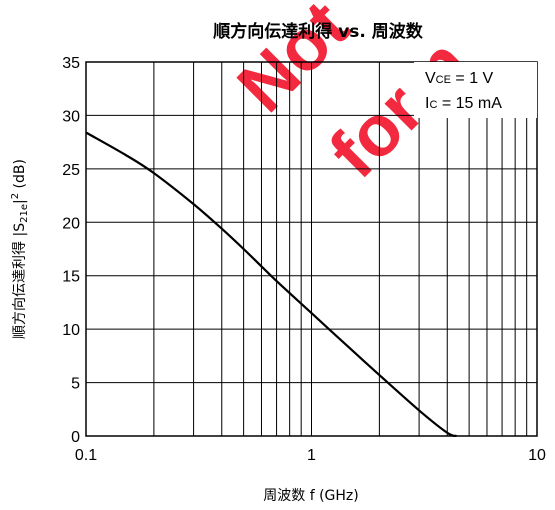 Image resolution: width=555 pixels, height=510 pixels. I want to click on y-label-prefix: 順方向伝達利得 |S, so click(19, 281).